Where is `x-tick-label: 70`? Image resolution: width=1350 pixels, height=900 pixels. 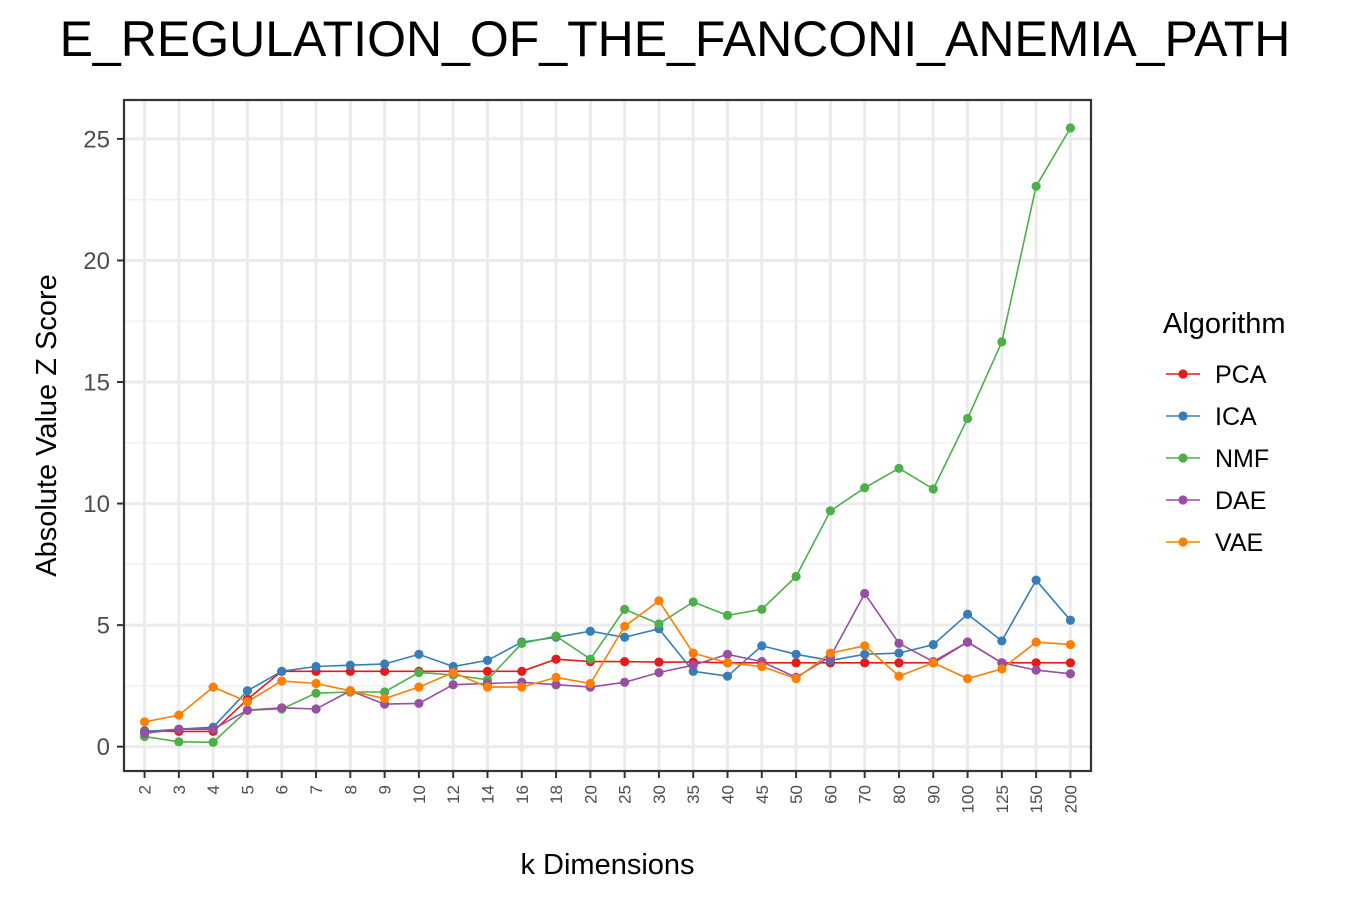
x-tick-label: 70 is located at coordinates (865, 794).